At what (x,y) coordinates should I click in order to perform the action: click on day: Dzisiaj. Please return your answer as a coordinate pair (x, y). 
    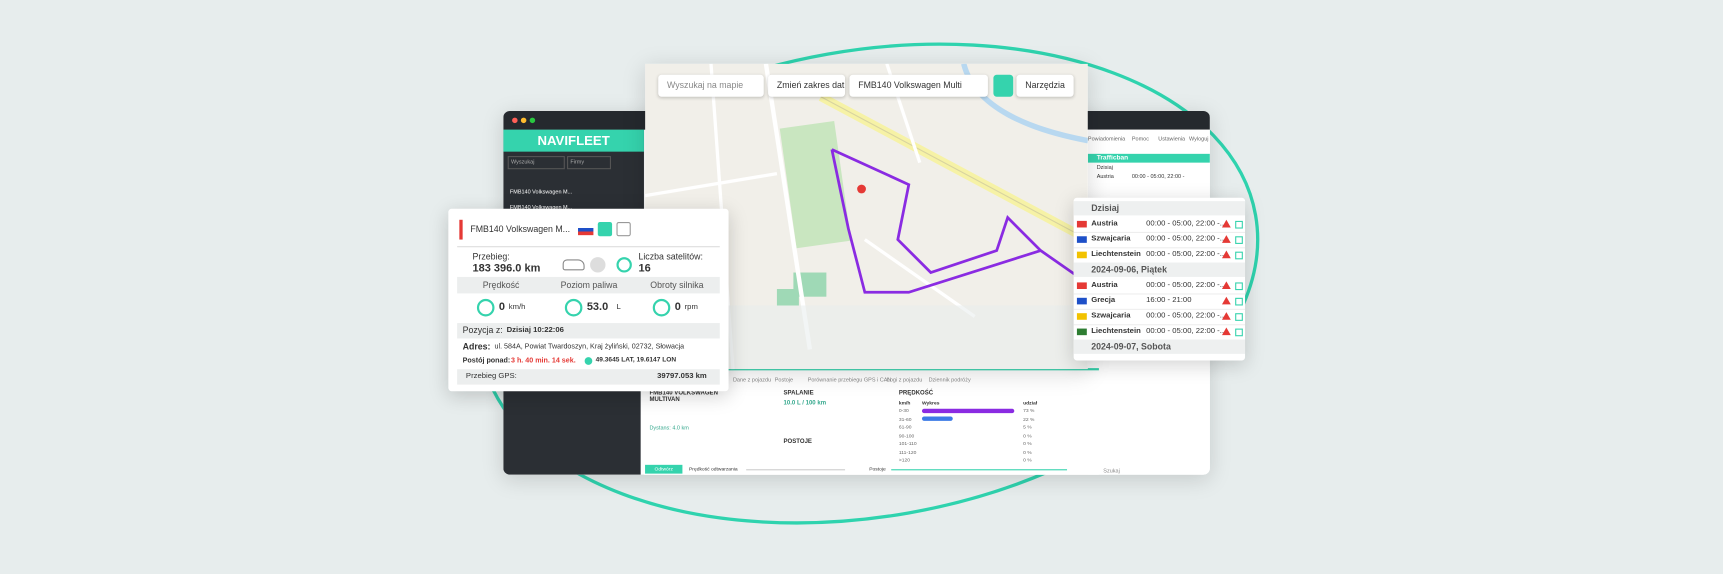
    Looking at the image, I should click on (1104, 168).